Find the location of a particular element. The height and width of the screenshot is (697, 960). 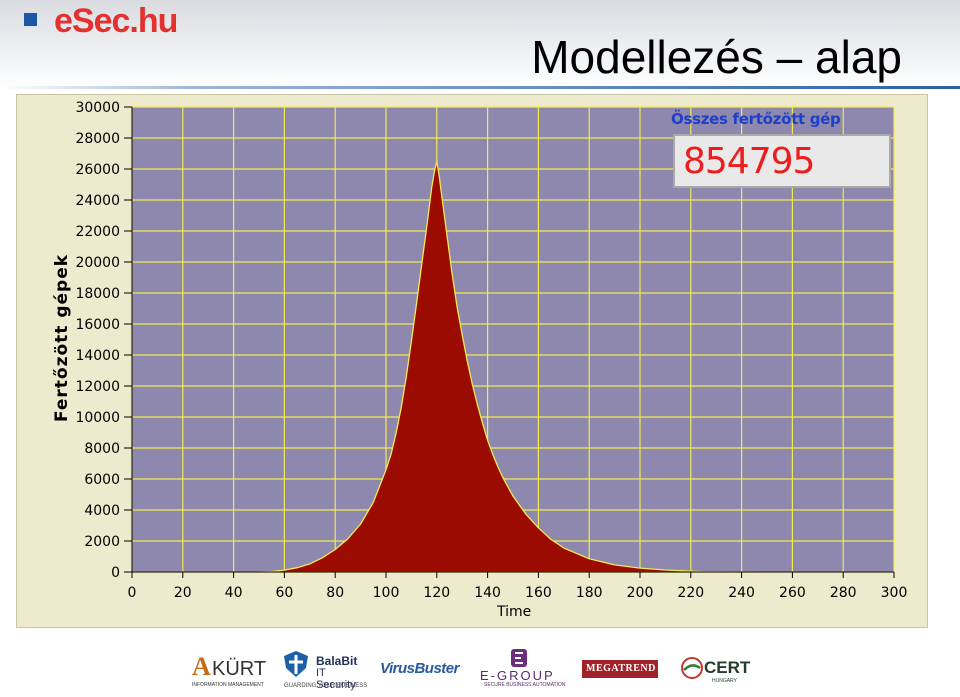

megatrend-logo-name: MEGATREND is located at coordinates (621, 668).